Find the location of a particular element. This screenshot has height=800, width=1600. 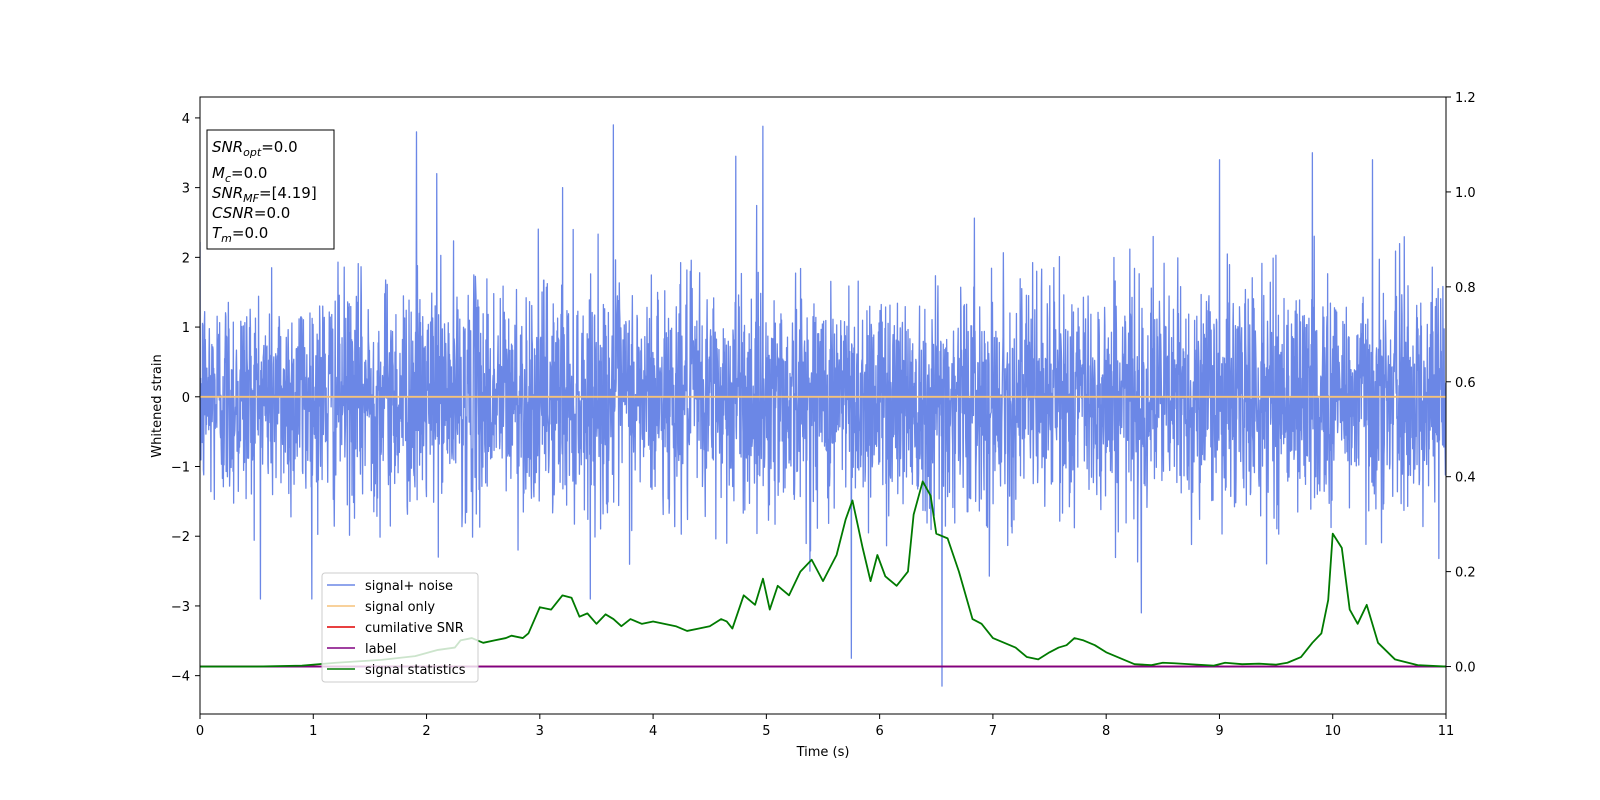

x-tick-label: 4 is located at coordinates (653, 731).